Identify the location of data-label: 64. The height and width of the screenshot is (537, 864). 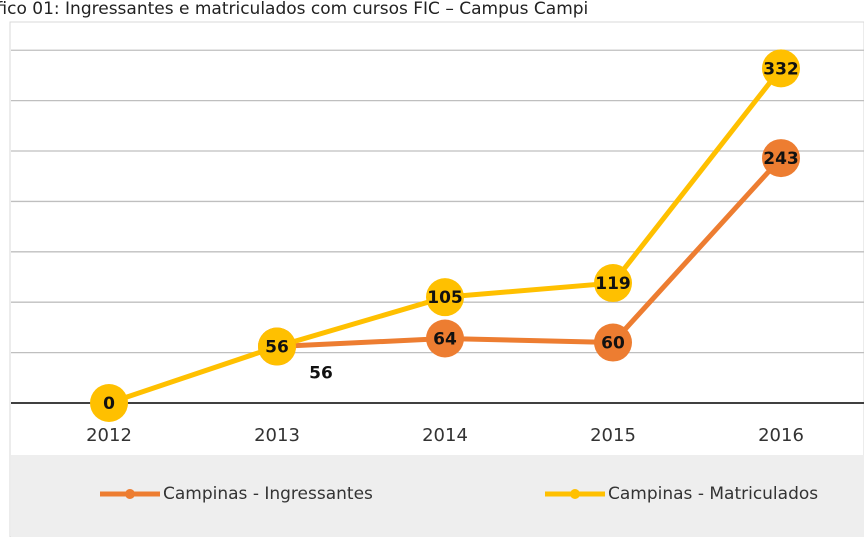
(445, 339).